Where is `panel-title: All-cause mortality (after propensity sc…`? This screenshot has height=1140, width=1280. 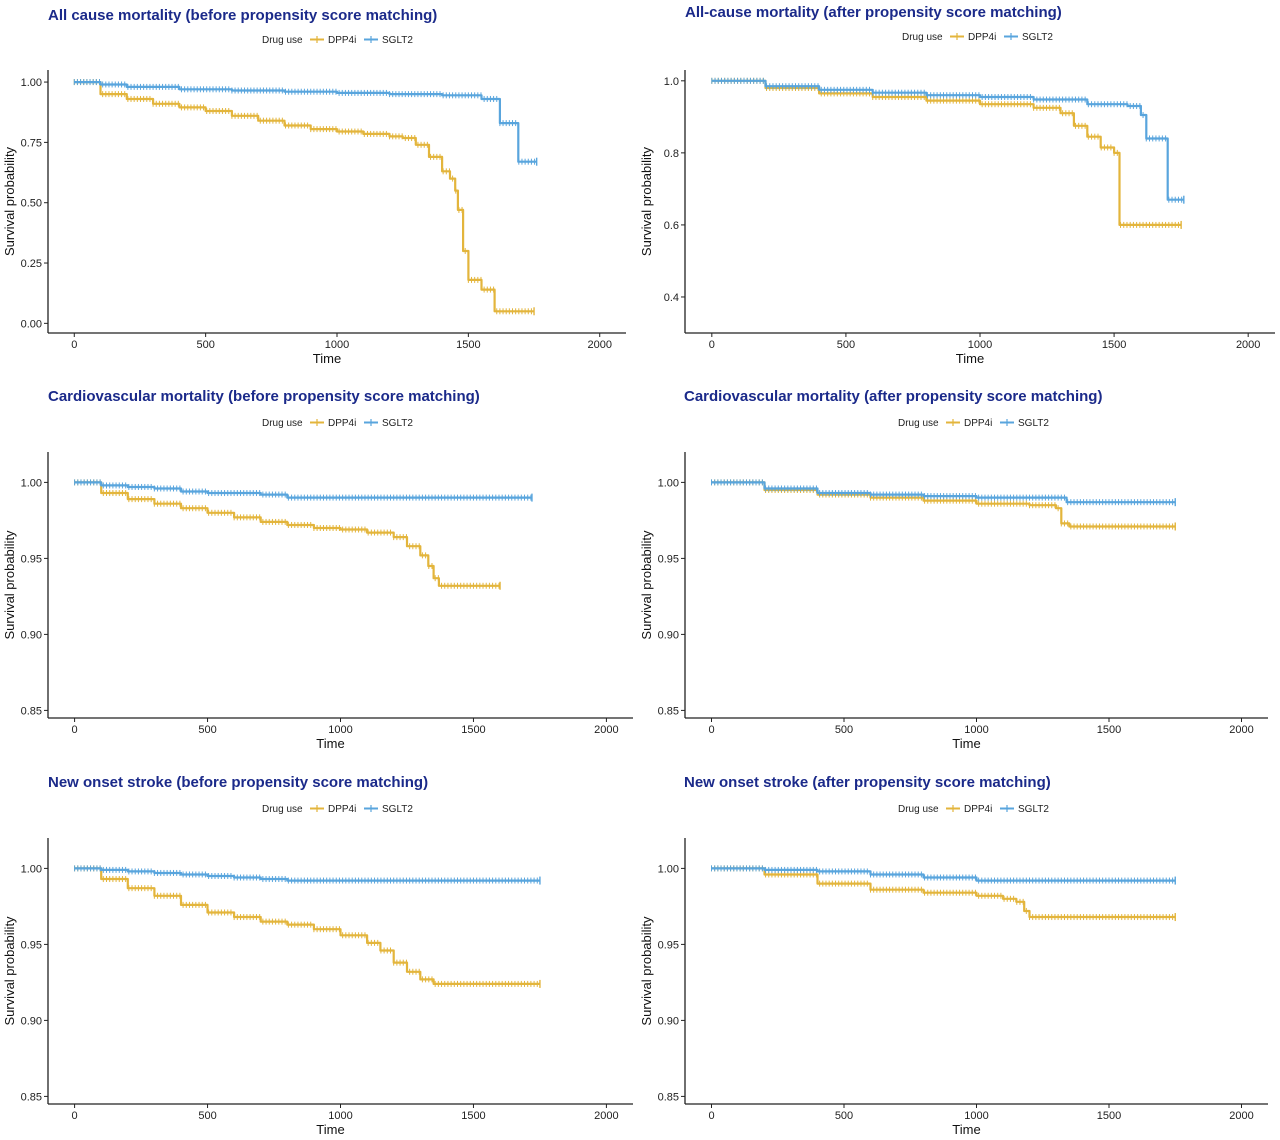
panel-title: All-cause mortality (after propensity sc… is located at coordinates (873, 12).